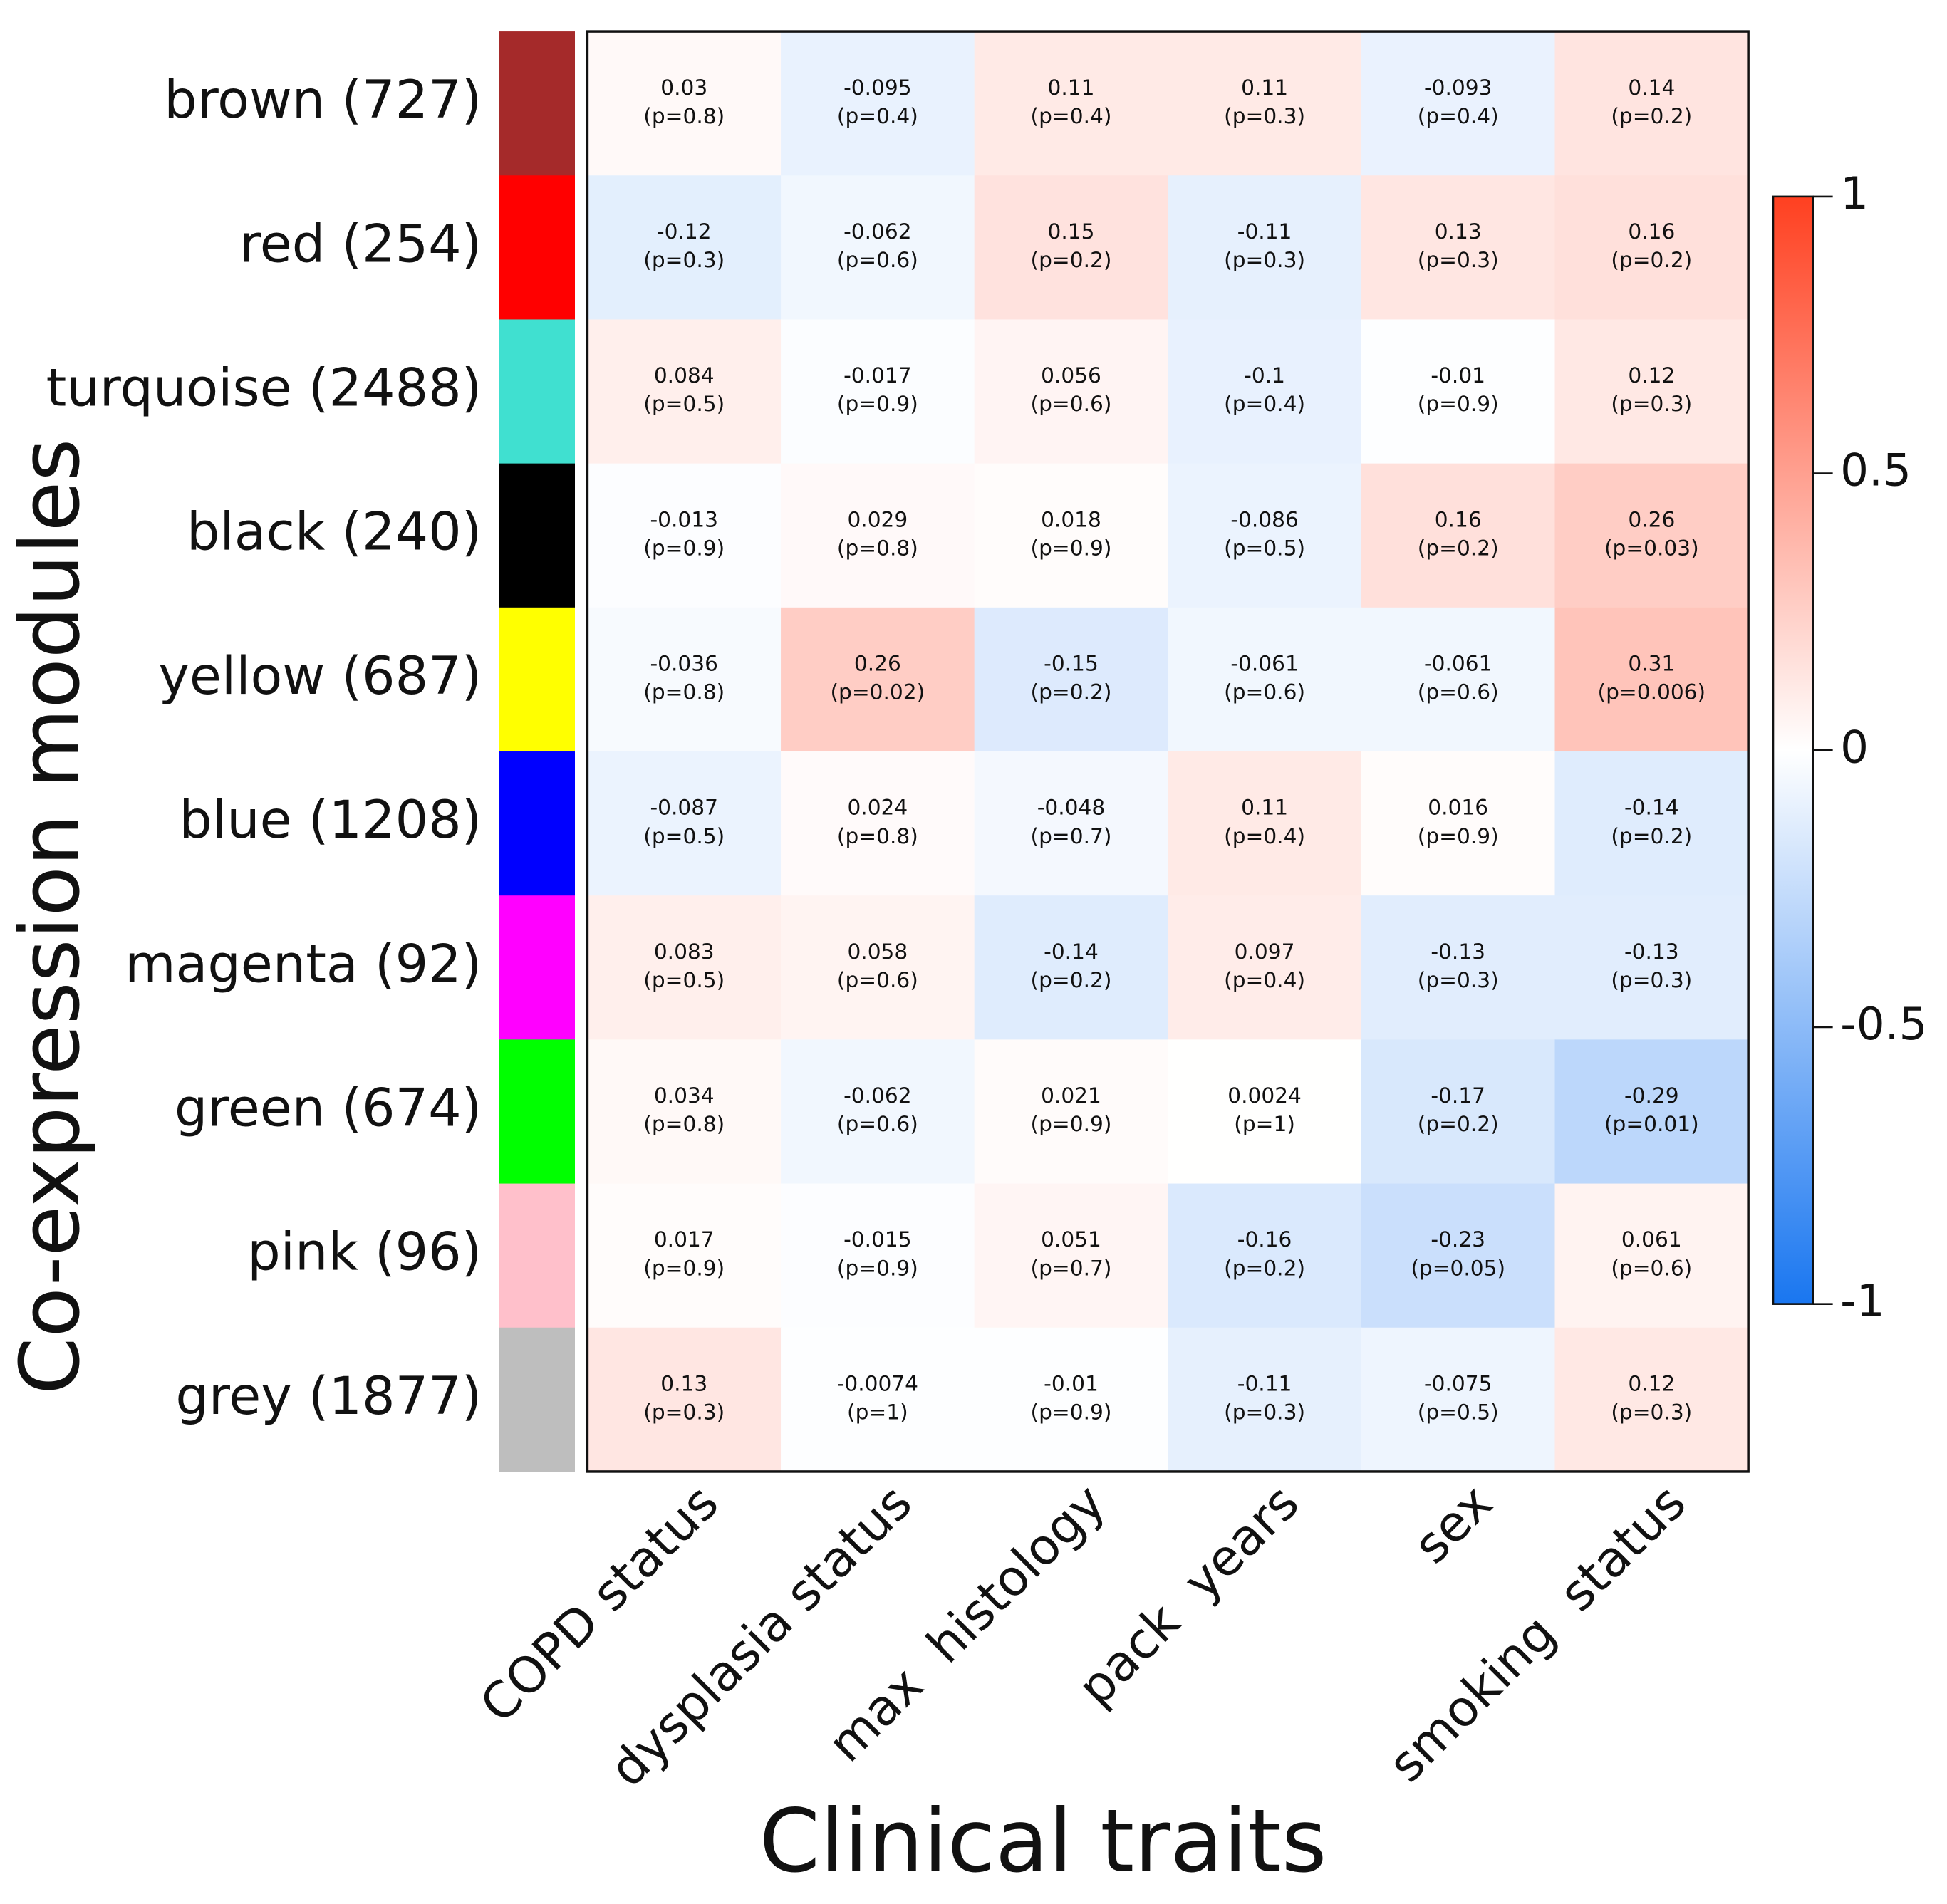 The width and height of the screenshot is (1947, 1904). I want to click on row-label: green (674), so click(328, 1108).